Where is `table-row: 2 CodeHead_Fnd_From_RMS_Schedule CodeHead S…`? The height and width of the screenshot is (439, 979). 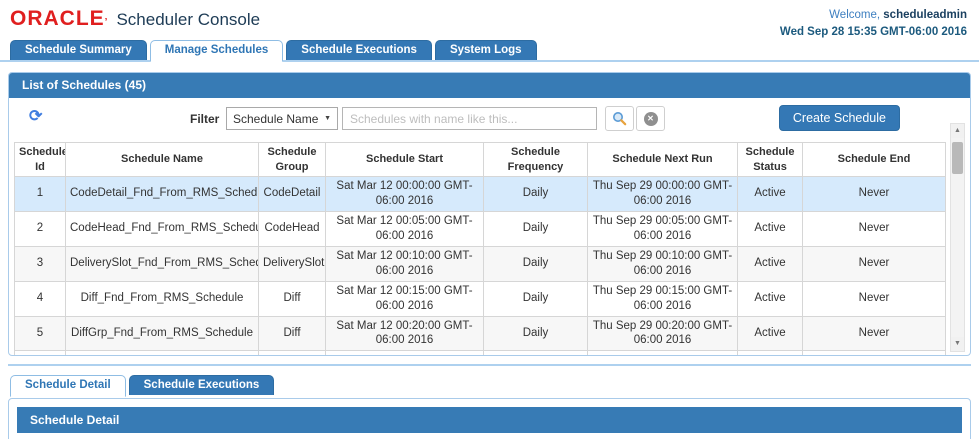
table-row: 2 CodeHead_Fnd_From_RMS_Schedule CodeHead S… is located at coordinates (480, 228).